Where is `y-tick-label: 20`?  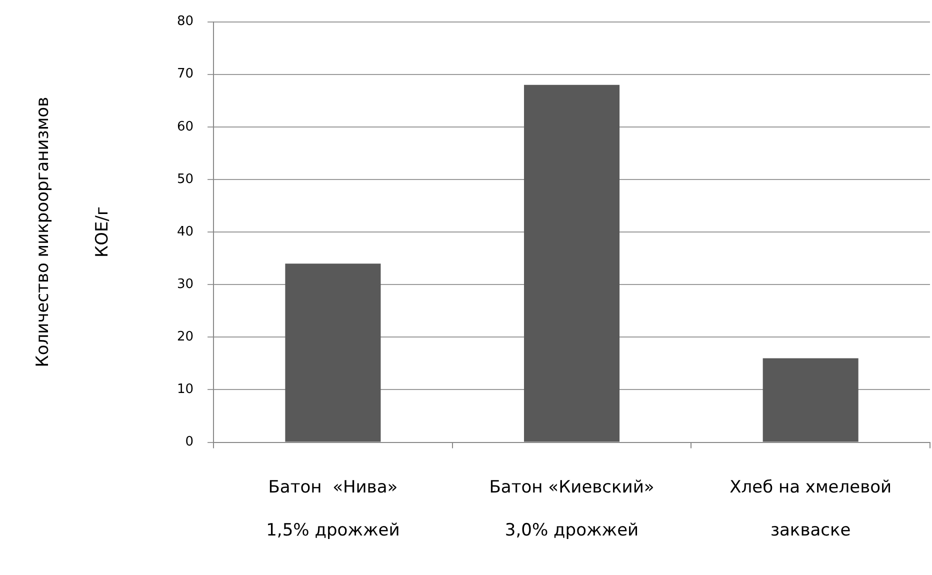 y-tick-label: 20 is located at coordinates (185, 337).